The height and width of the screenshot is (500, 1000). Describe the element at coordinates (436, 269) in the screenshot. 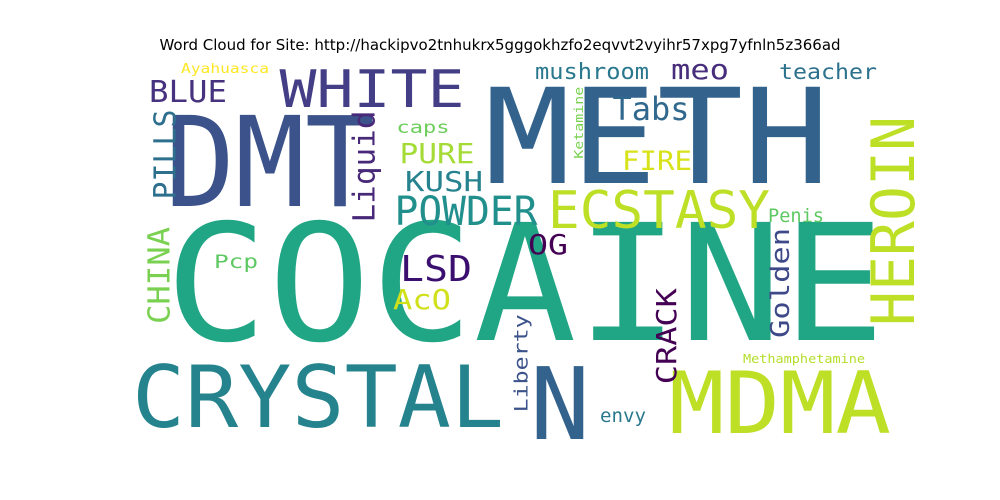

I see `word-lsd: LSD` at that location.